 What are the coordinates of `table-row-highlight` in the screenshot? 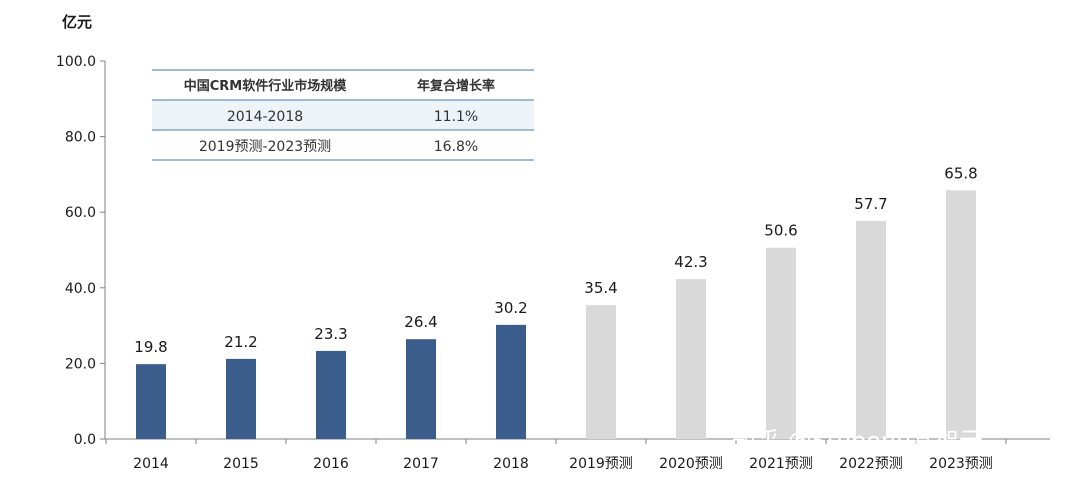 It's located at (343, 115).